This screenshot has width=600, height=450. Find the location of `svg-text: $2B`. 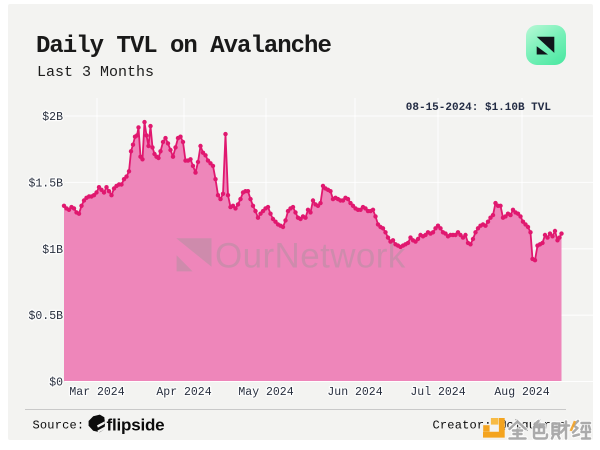

svg-text: $2B is located at coordinates (52, 117).